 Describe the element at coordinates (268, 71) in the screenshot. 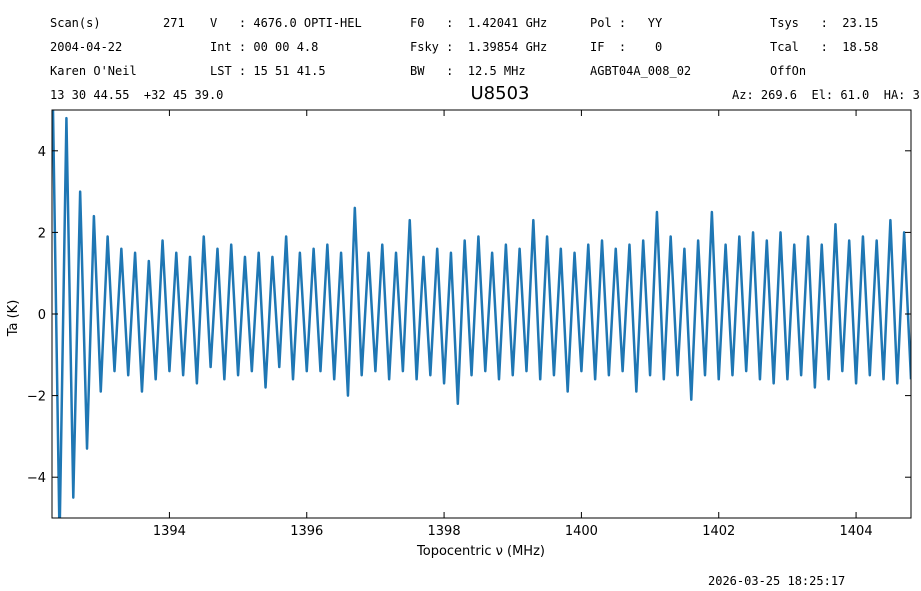

I see `header-field: LST : 15 51 41.5` at that location.